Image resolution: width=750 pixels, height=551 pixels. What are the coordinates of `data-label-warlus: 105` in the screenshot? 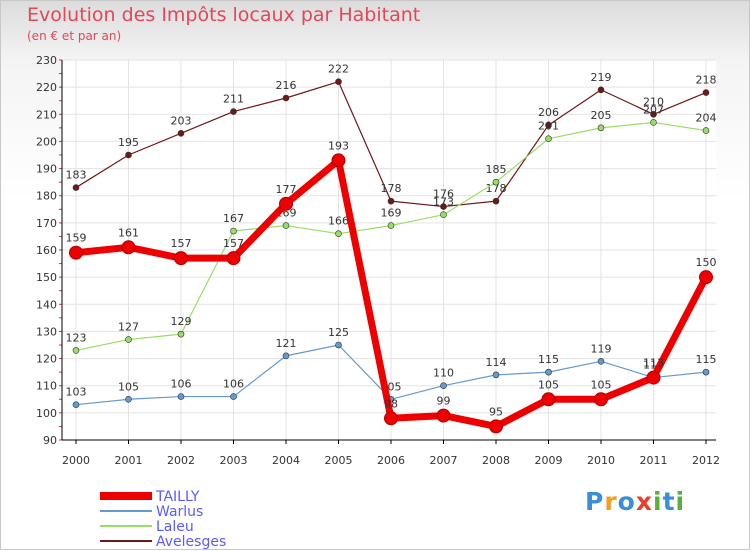 It's located at (128, 386).